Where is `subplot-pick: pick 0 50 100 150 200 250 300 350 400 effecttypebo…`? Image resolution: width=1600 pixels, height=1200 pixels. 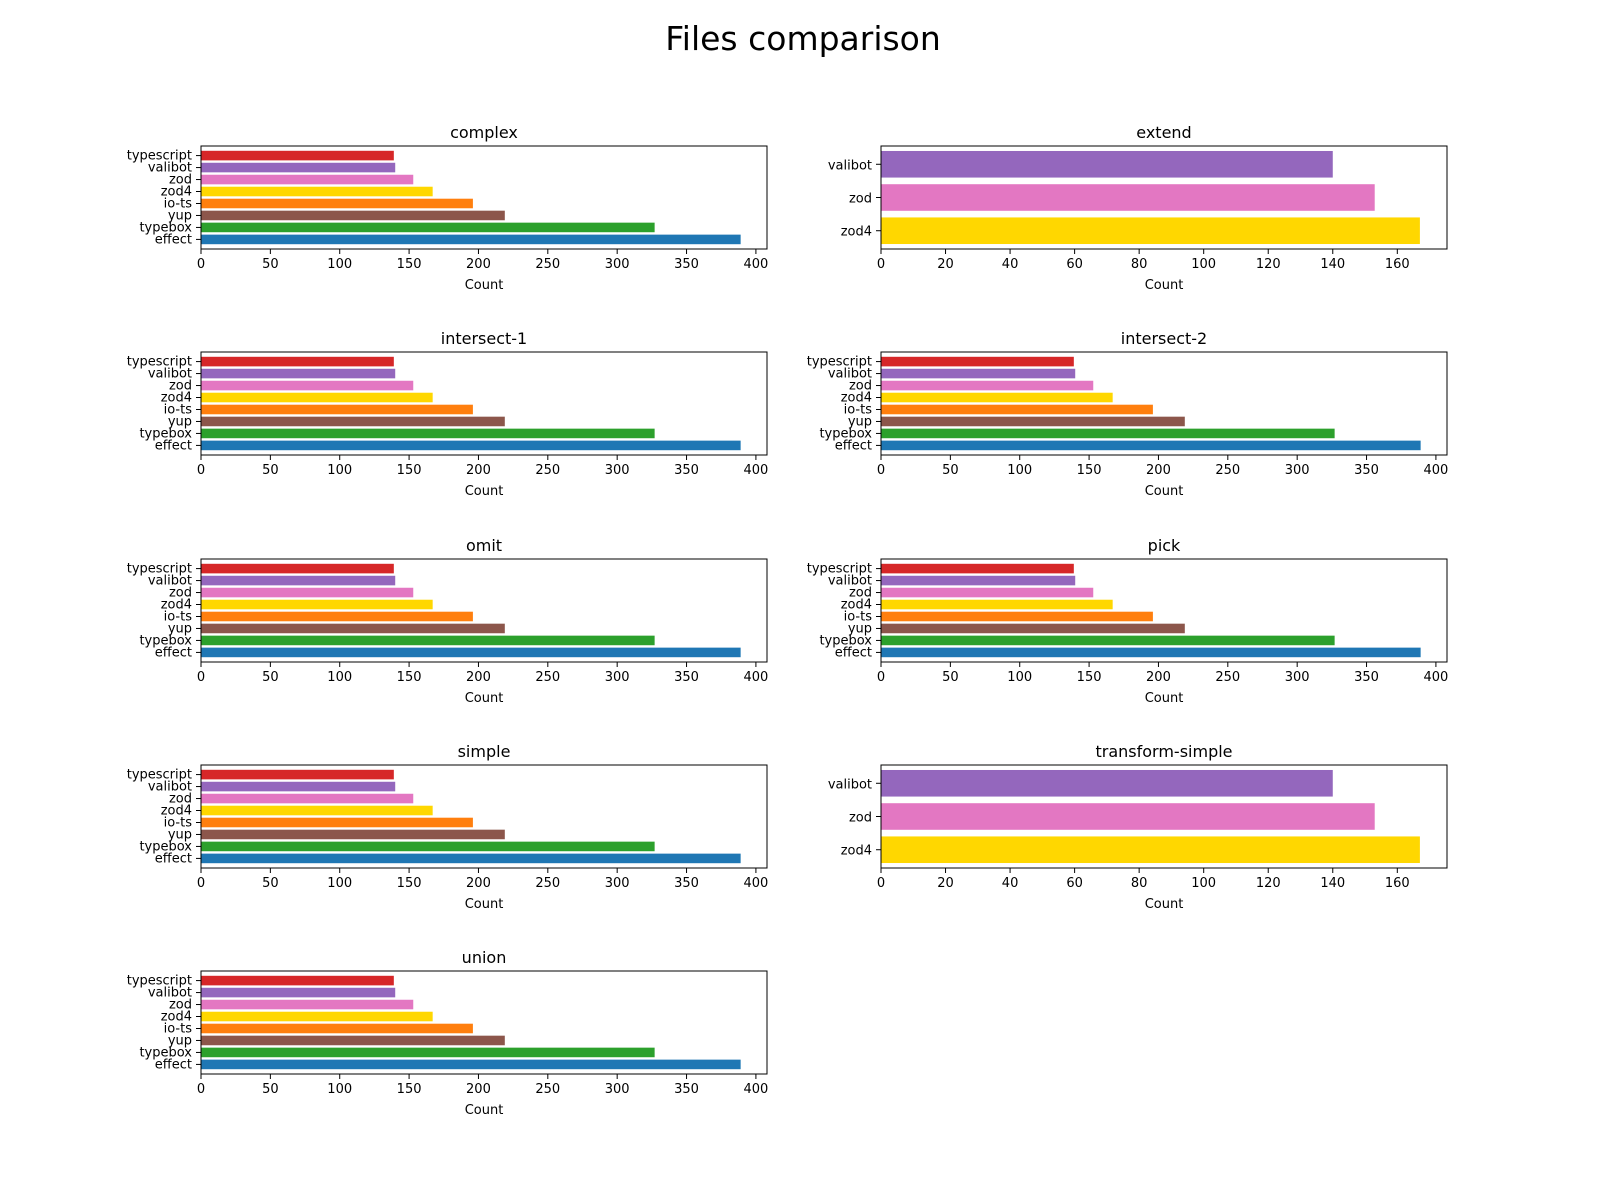 subplot-pick: pick 0 50 100 150 200 250 300 350 400 effecttypebo… is located at coordinates (1128, 621).